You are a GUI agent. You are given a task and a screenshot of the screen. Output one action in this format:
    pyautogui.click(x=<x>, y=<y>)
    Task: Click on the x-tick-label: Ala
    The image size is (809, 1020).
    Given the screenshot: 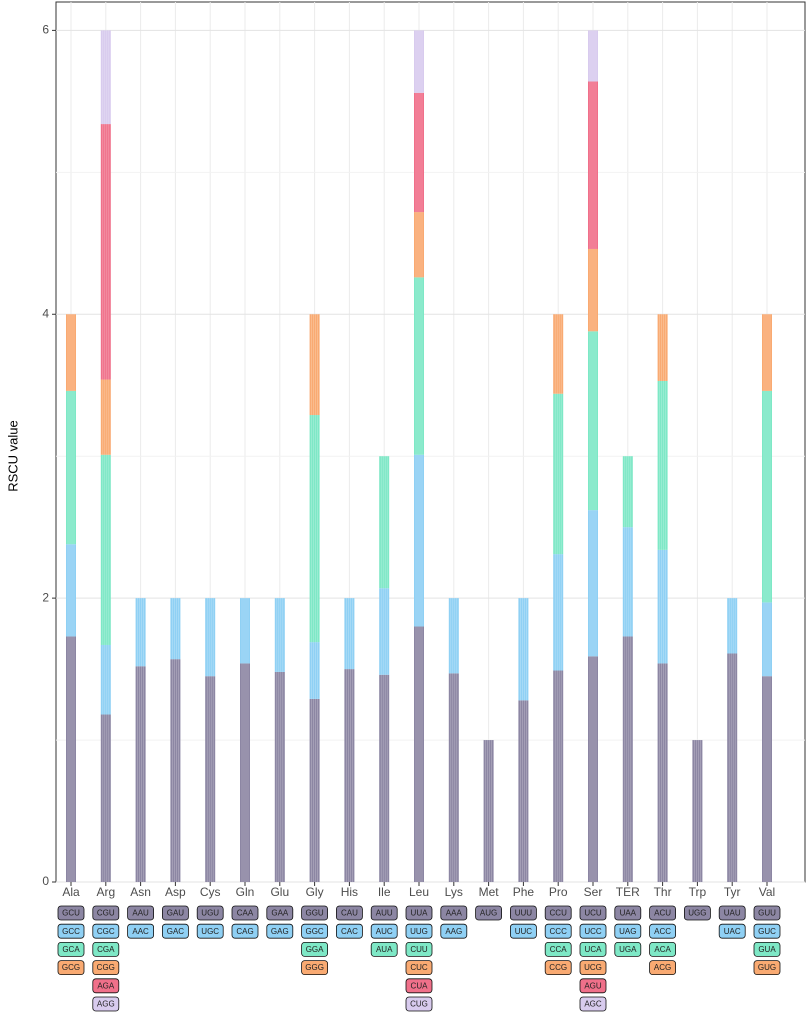 What is the action you would take?
    pyautogui.click(x=71, y=892)
    